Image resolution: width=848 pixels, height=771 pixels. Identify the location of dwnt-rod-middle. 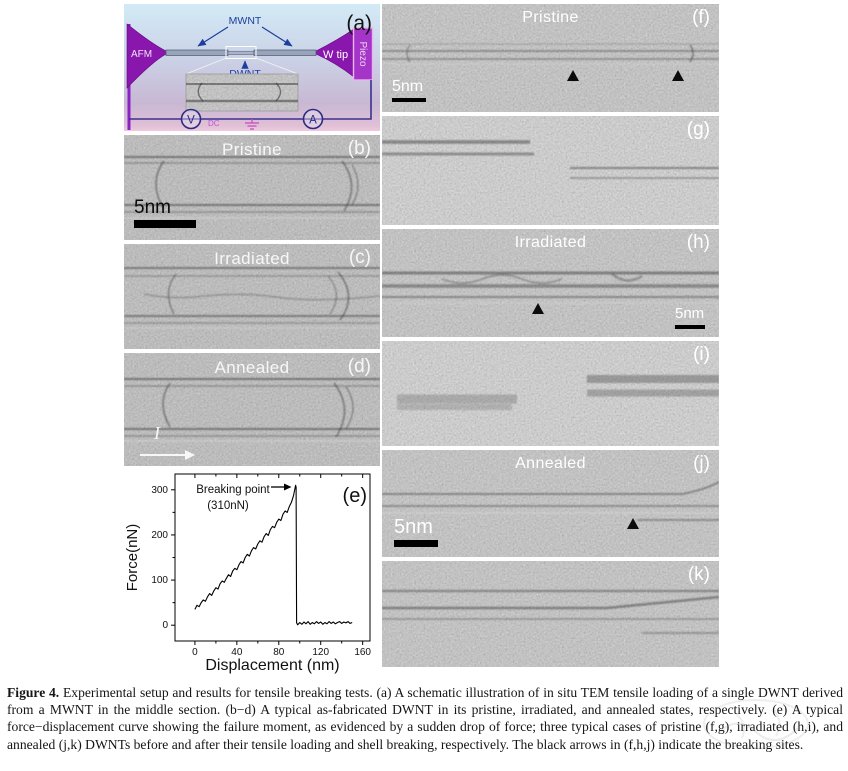
(241, 52).